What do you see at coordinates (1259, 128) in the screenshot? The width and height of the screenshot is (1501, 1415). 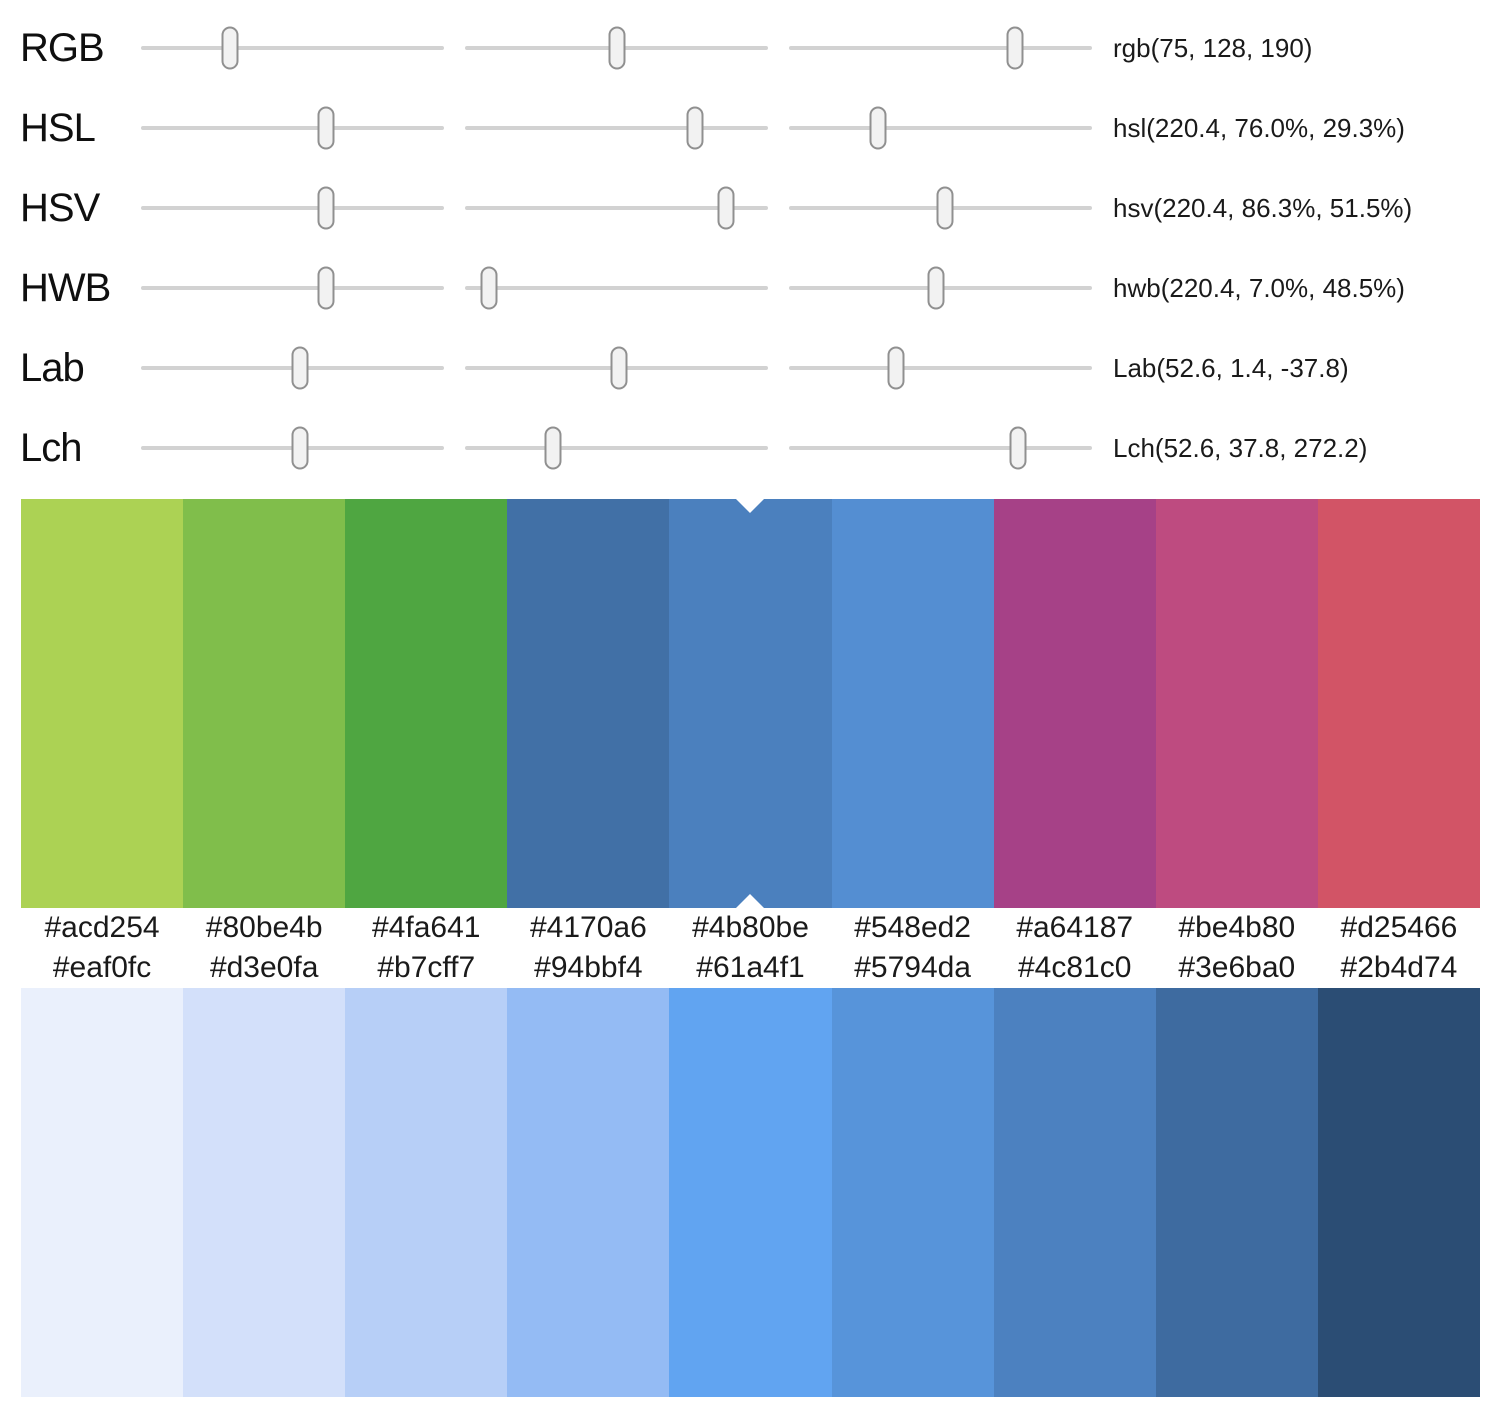 I see `slider-value: hsl(220.4, 76.0%, 29.3%)` at bounding box center [1259, 128].